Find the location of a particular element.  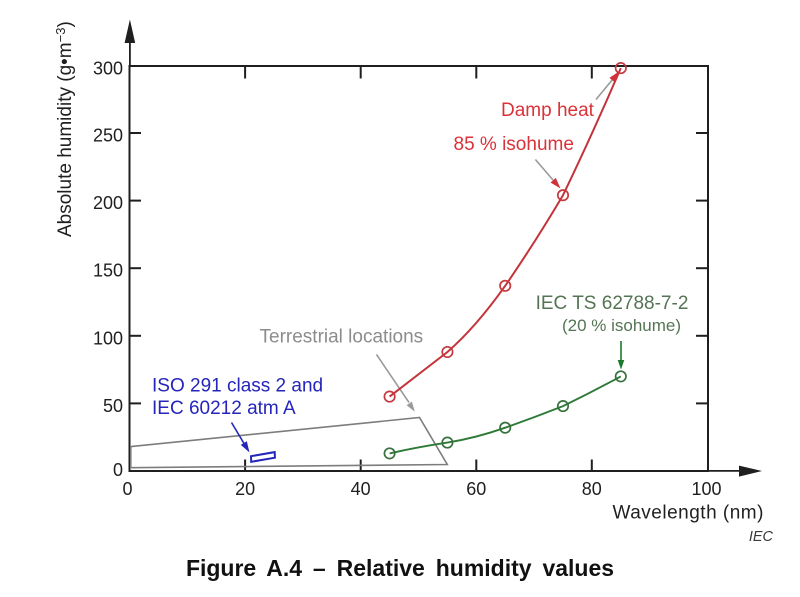

svg-text: IEC is located at coordinates (761, 537).